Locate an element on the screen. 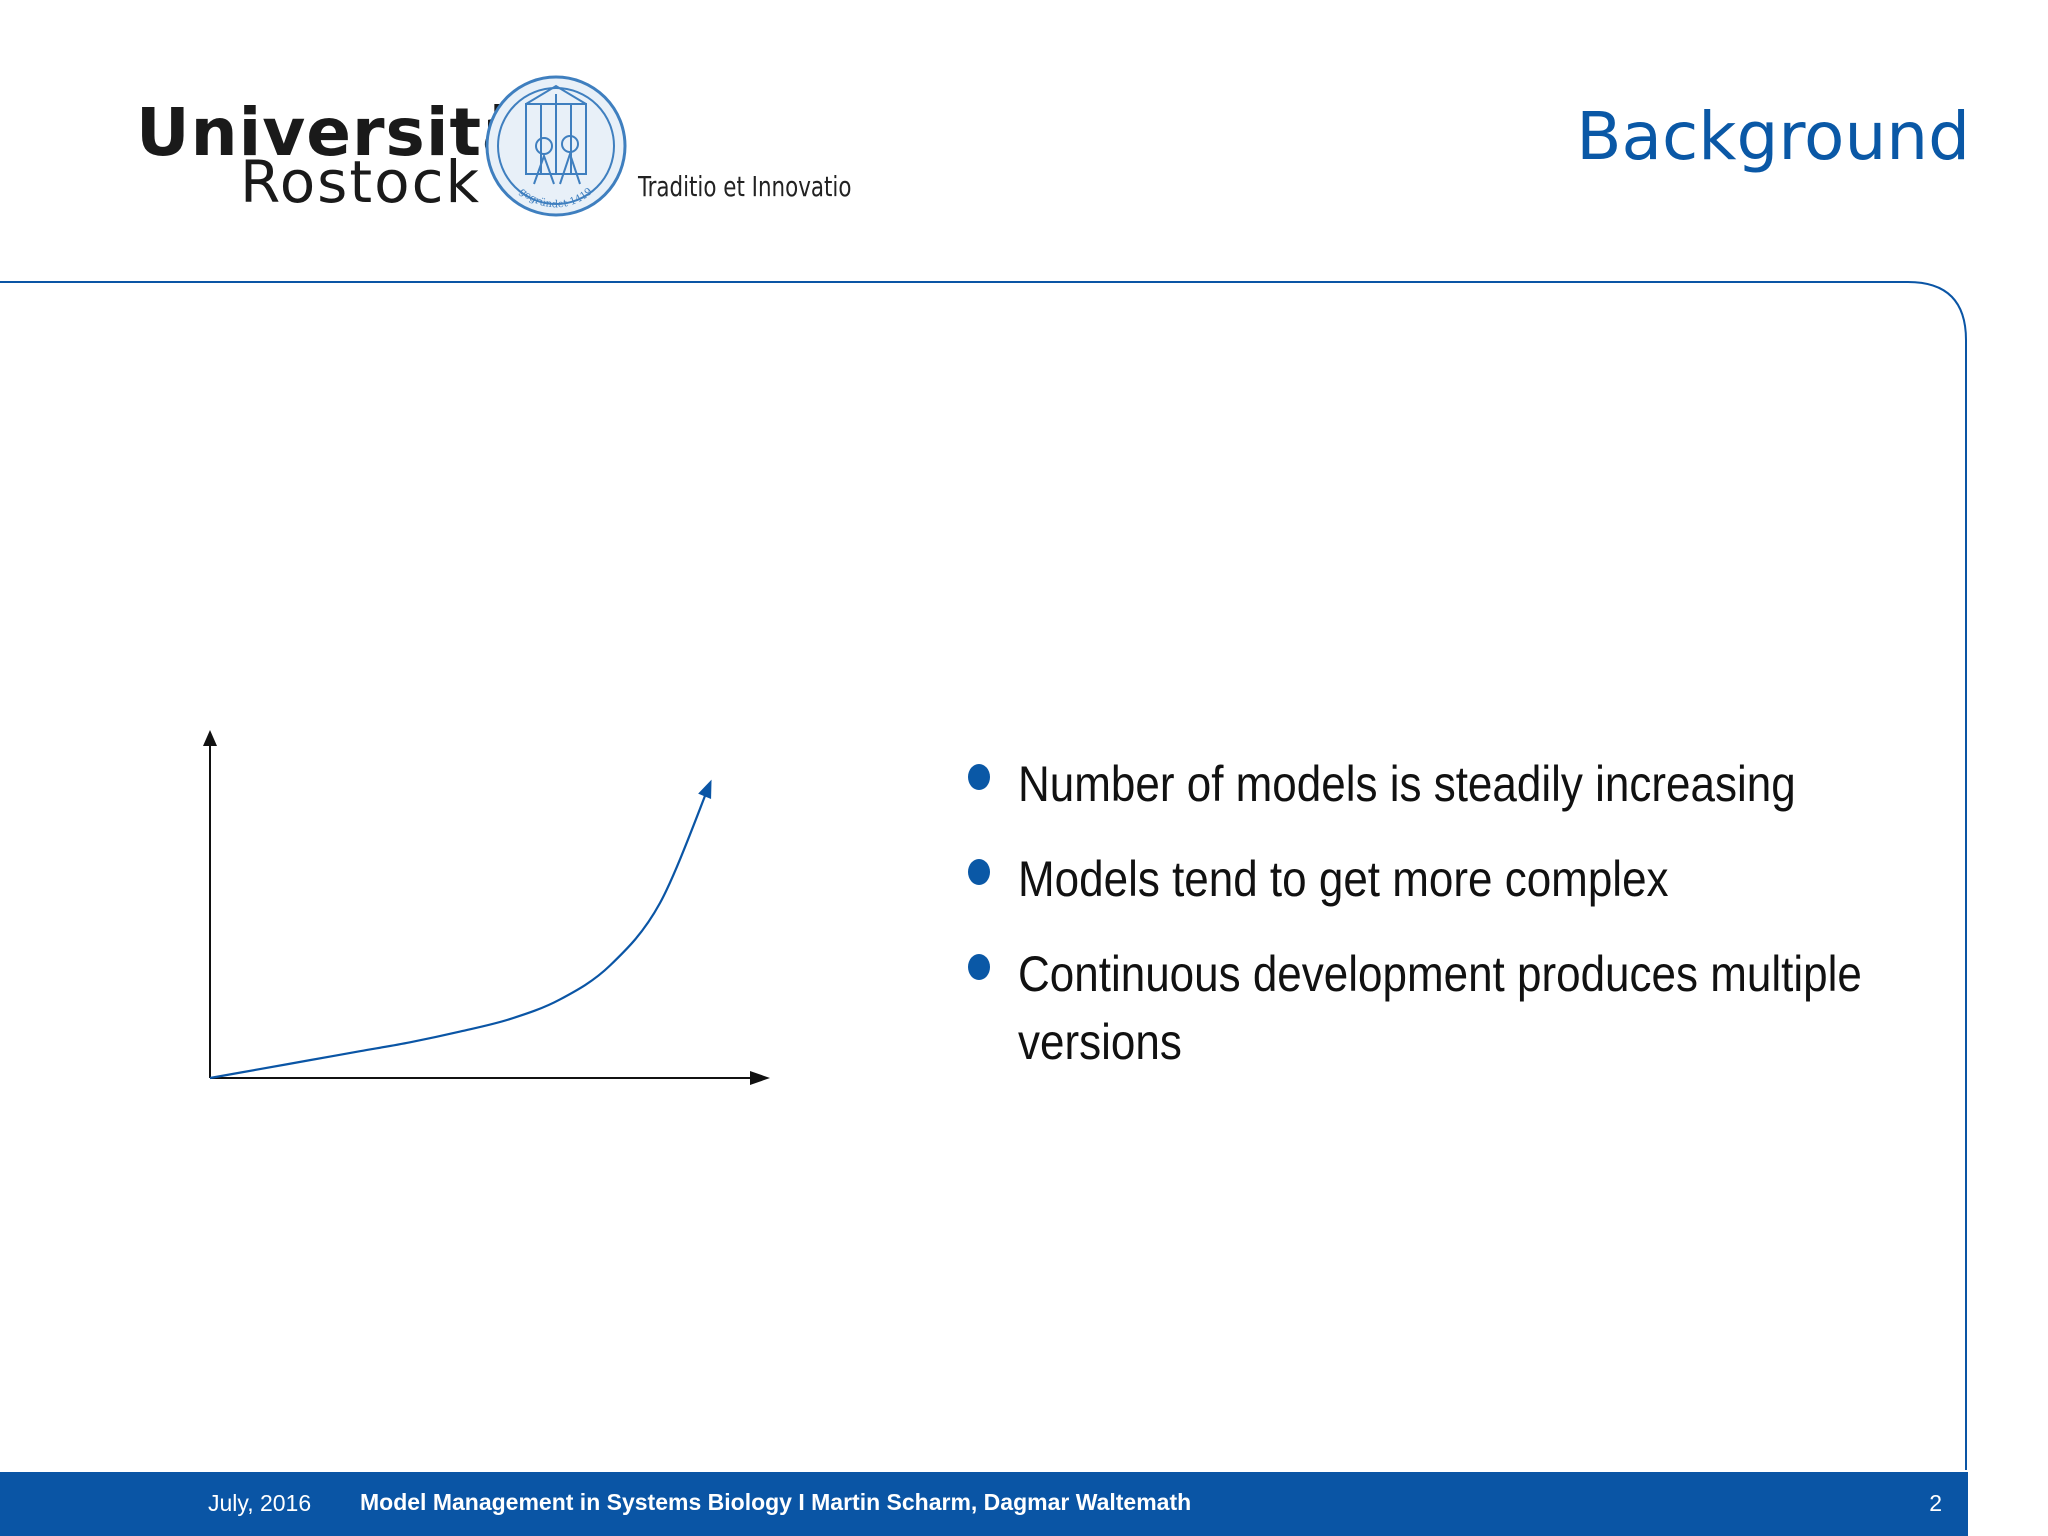 The width and height of the screenshot is (2048, 1536). growth-chart is located at coordinates (486, 907).